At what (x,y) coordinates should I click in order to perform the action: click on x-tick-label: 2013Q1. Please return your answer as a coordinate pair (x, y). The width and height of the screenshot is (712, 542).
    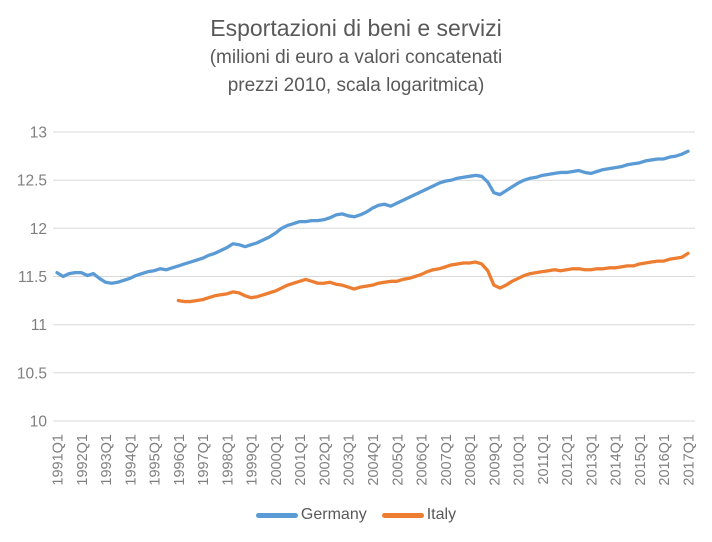
    Looking at the image, I should click on (592, 460).